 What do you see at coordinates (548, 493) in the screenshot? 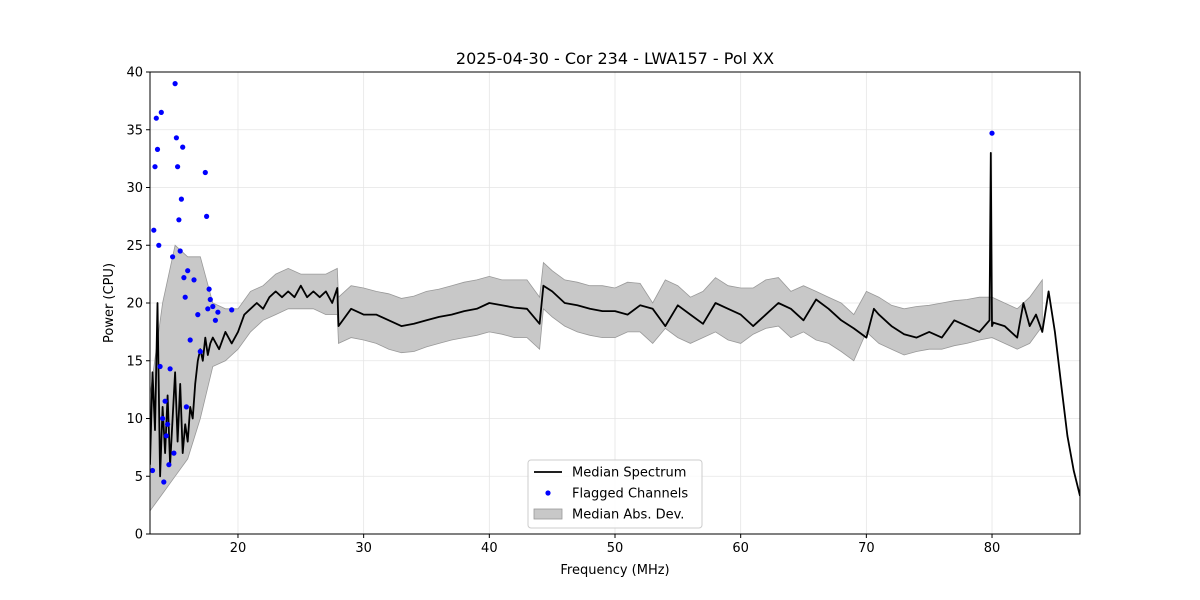
I see `legend-point-swatch` at bounding box center [548, 493].